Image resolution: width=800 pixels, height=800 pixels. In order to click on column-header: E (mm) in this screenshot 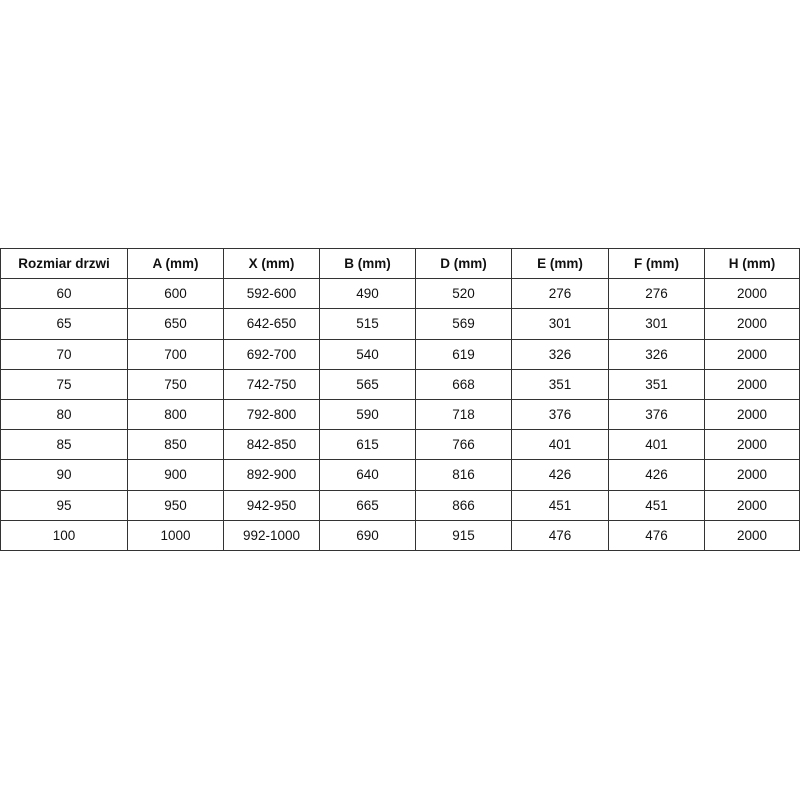, I will do `click(560, 263)`.